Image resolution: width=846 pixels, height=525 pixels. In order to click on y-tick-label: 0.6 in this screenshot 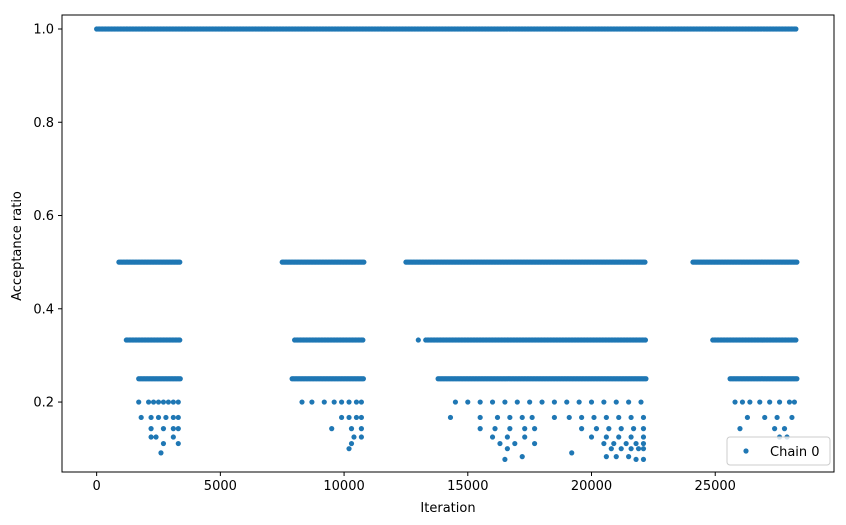, I will do `click(43, 216)`.